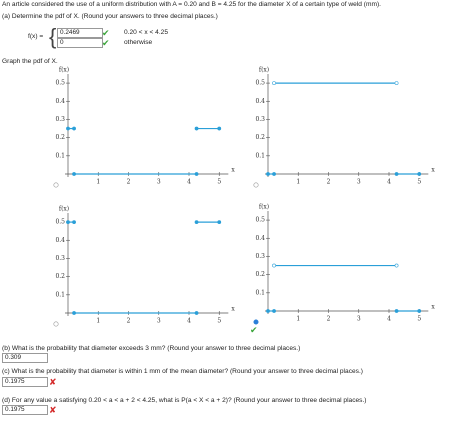 This screenshot has height=422, width=474. What do you see at coordinates (138, 42) in the screenshot?
I see `condition: otherwise` at bounding box center [138, 42].